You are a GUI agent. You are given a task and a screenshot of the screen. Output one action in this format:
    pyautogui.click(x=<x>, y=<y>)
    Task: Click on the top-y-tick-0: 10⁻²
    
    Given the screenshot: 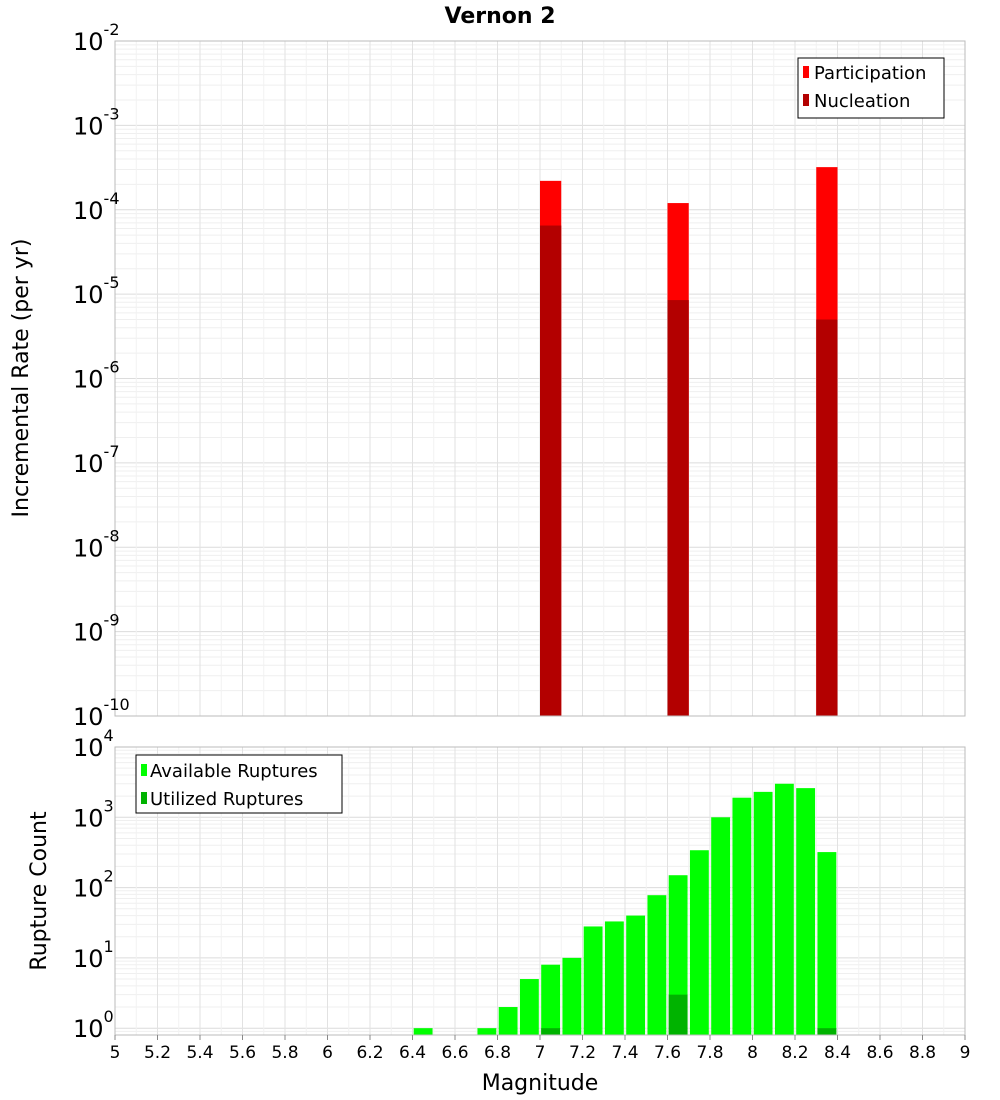 What is the action you would take?
    pyautogui.click(x=96, y=38)
    